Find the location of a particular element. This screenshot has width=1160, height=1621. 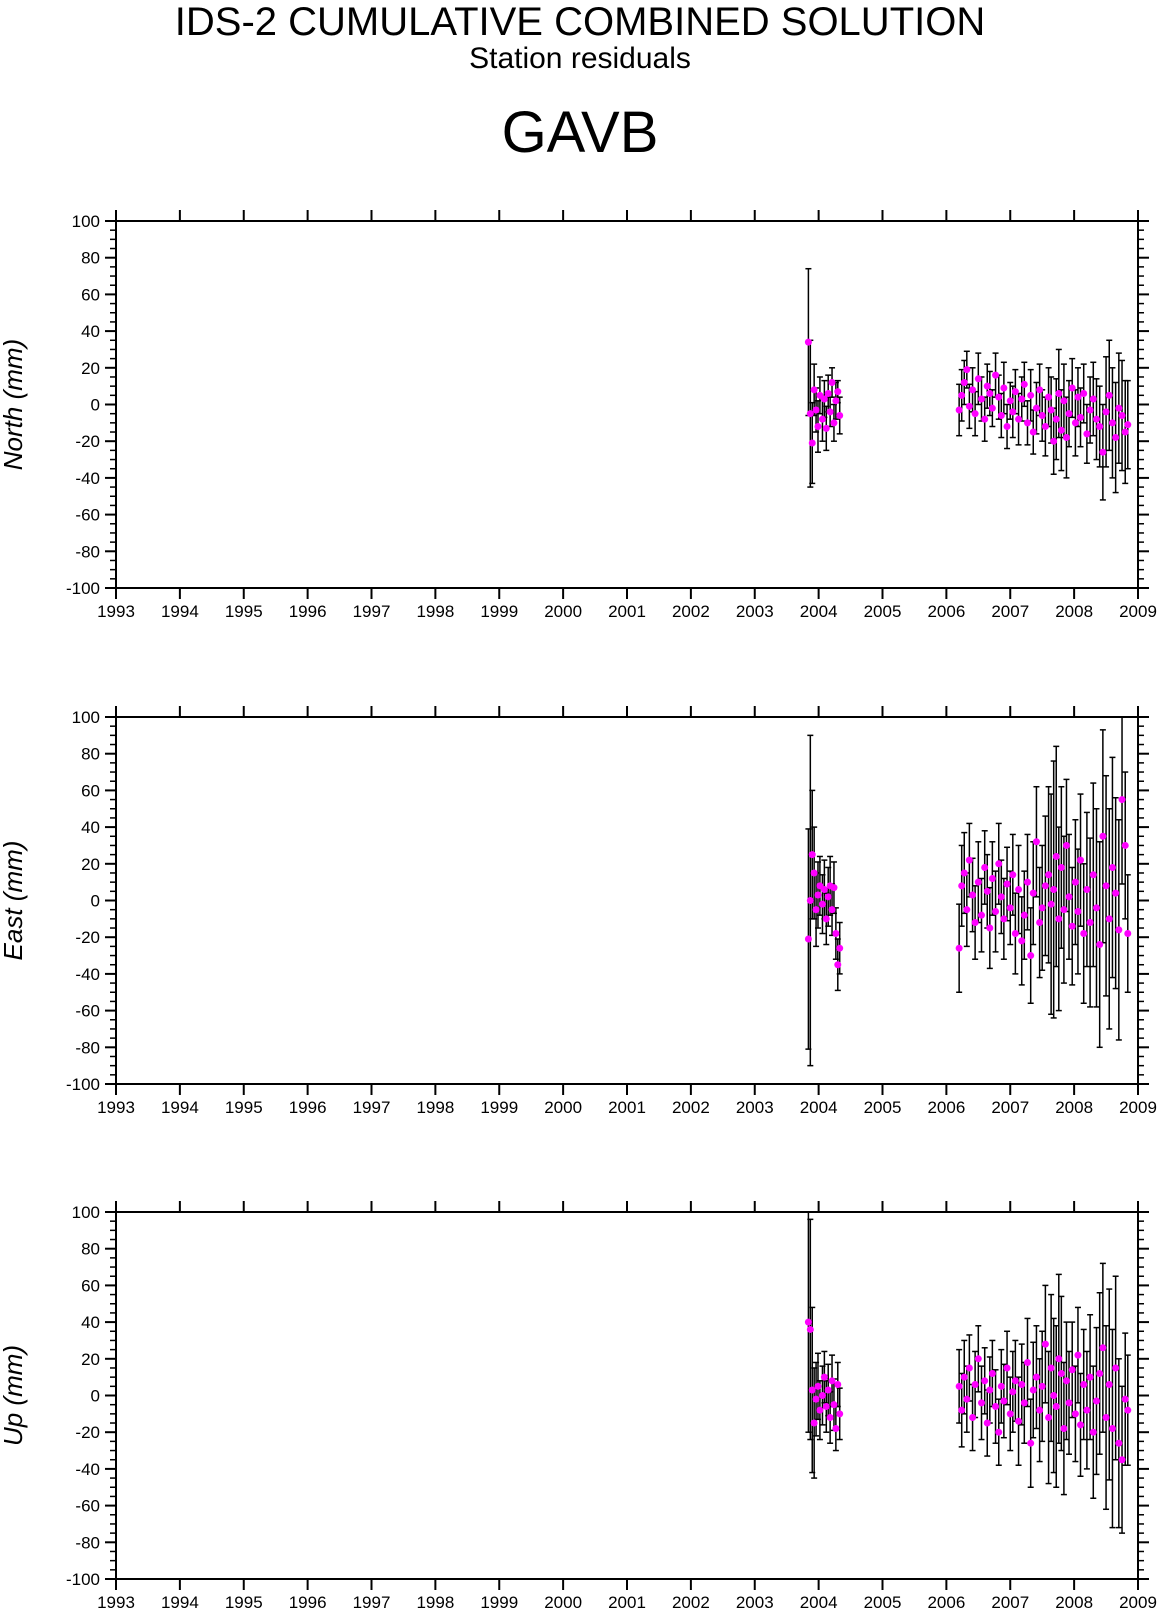

east-x-tick-label: 2001 is located at coordinates (627, 1107).